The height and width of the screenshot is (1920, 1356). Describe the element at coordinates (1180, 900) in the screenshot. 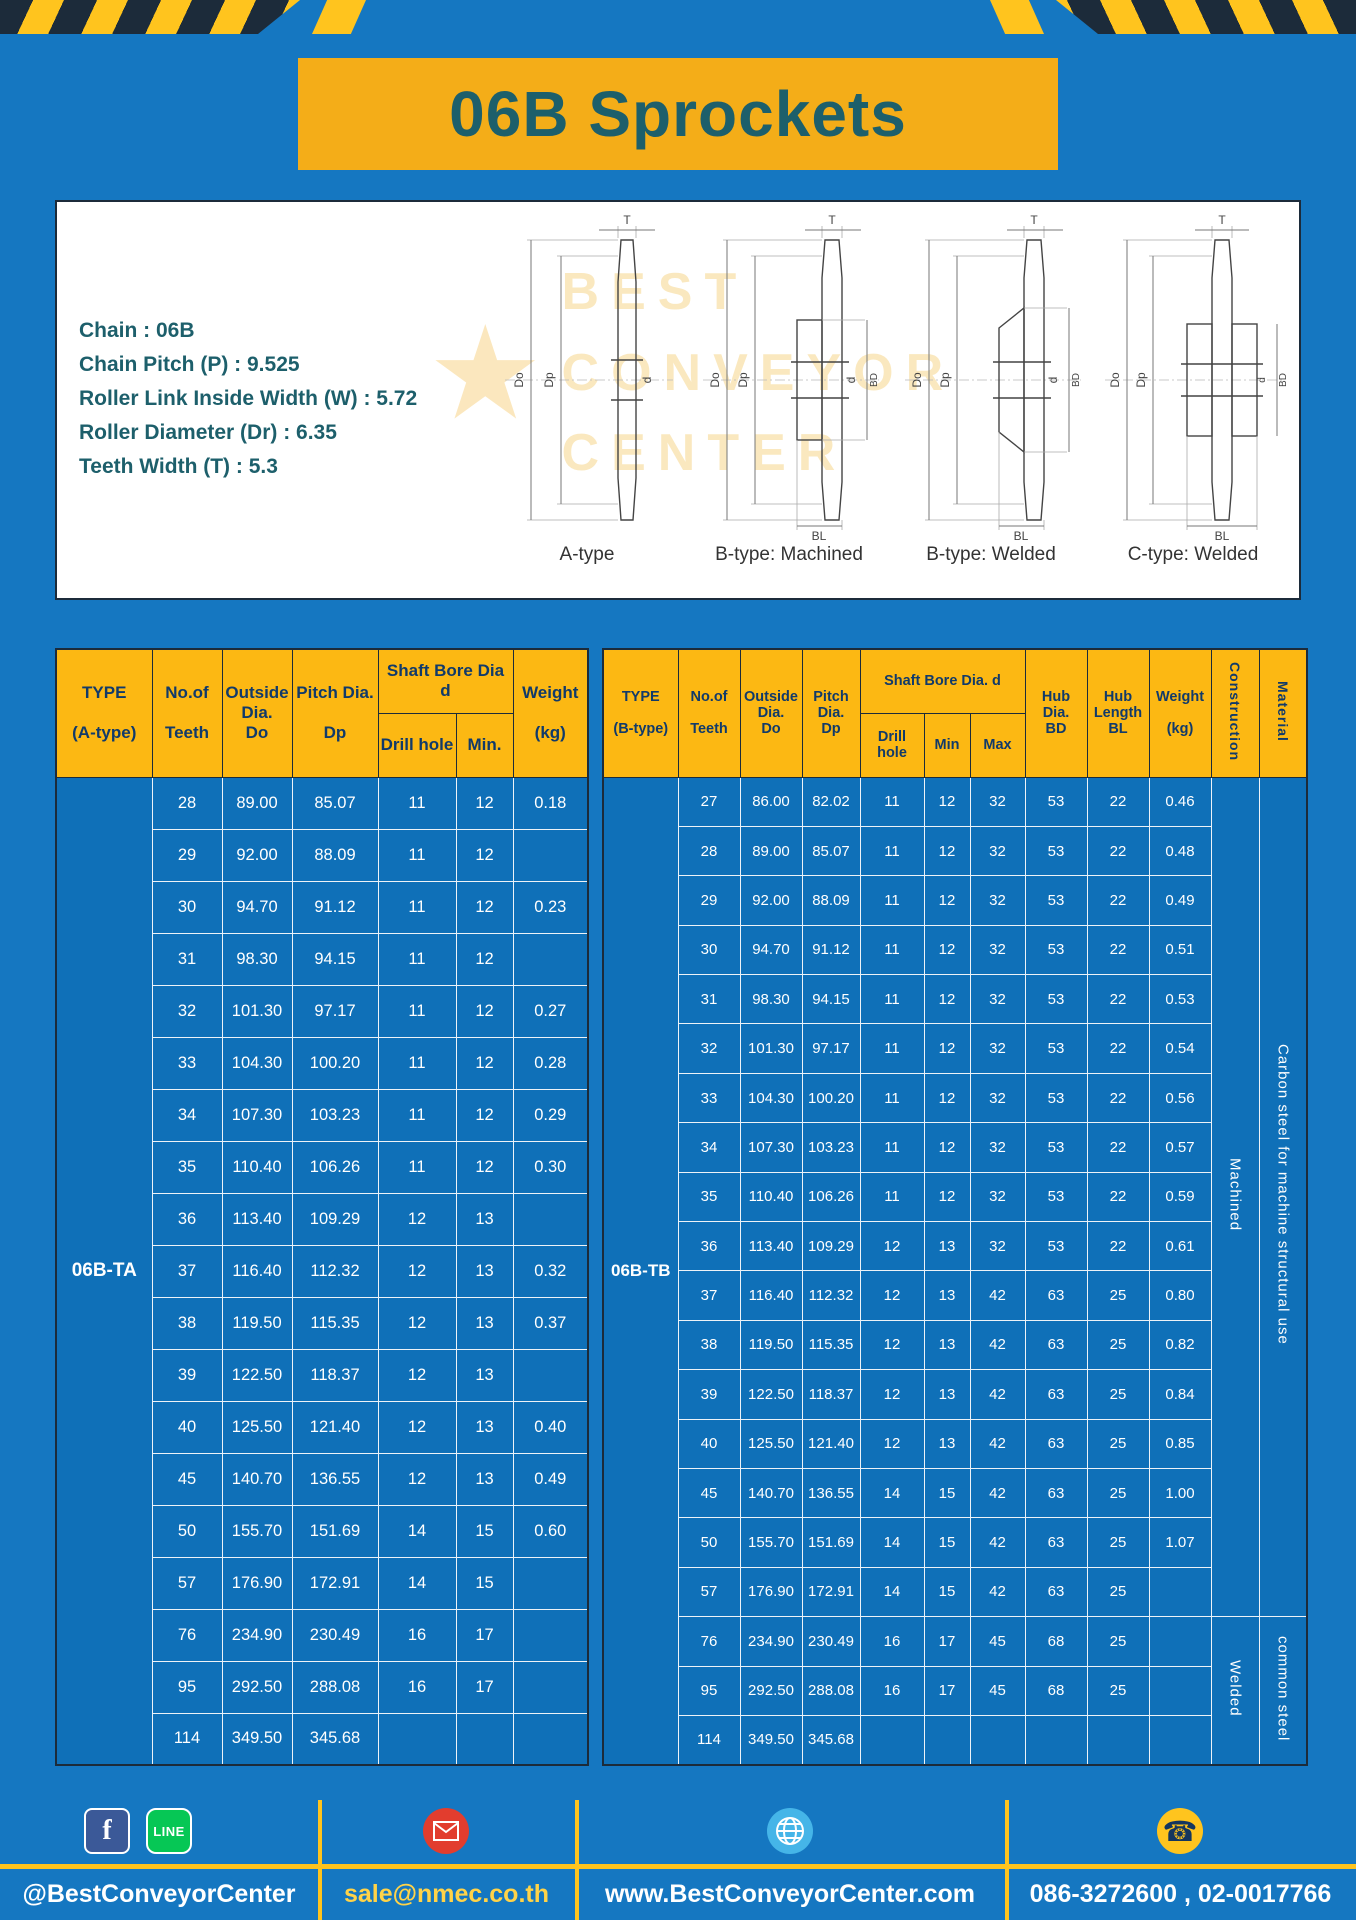

I see `cell: 0.49` at that location.